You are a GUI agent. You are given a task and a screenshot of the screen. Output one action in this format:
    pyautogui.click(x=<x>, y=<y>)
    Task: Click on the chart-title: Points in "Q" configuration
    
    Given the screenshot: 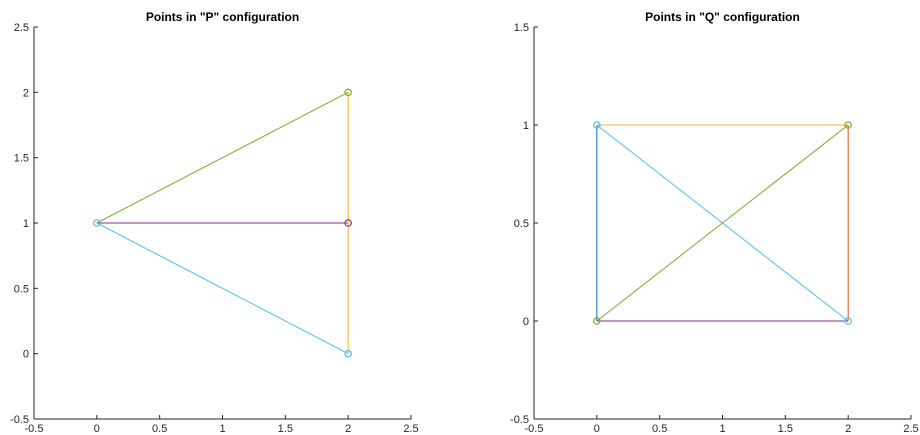 What is the action you would take?
    pyautogui.click(x=722, y=17)
    